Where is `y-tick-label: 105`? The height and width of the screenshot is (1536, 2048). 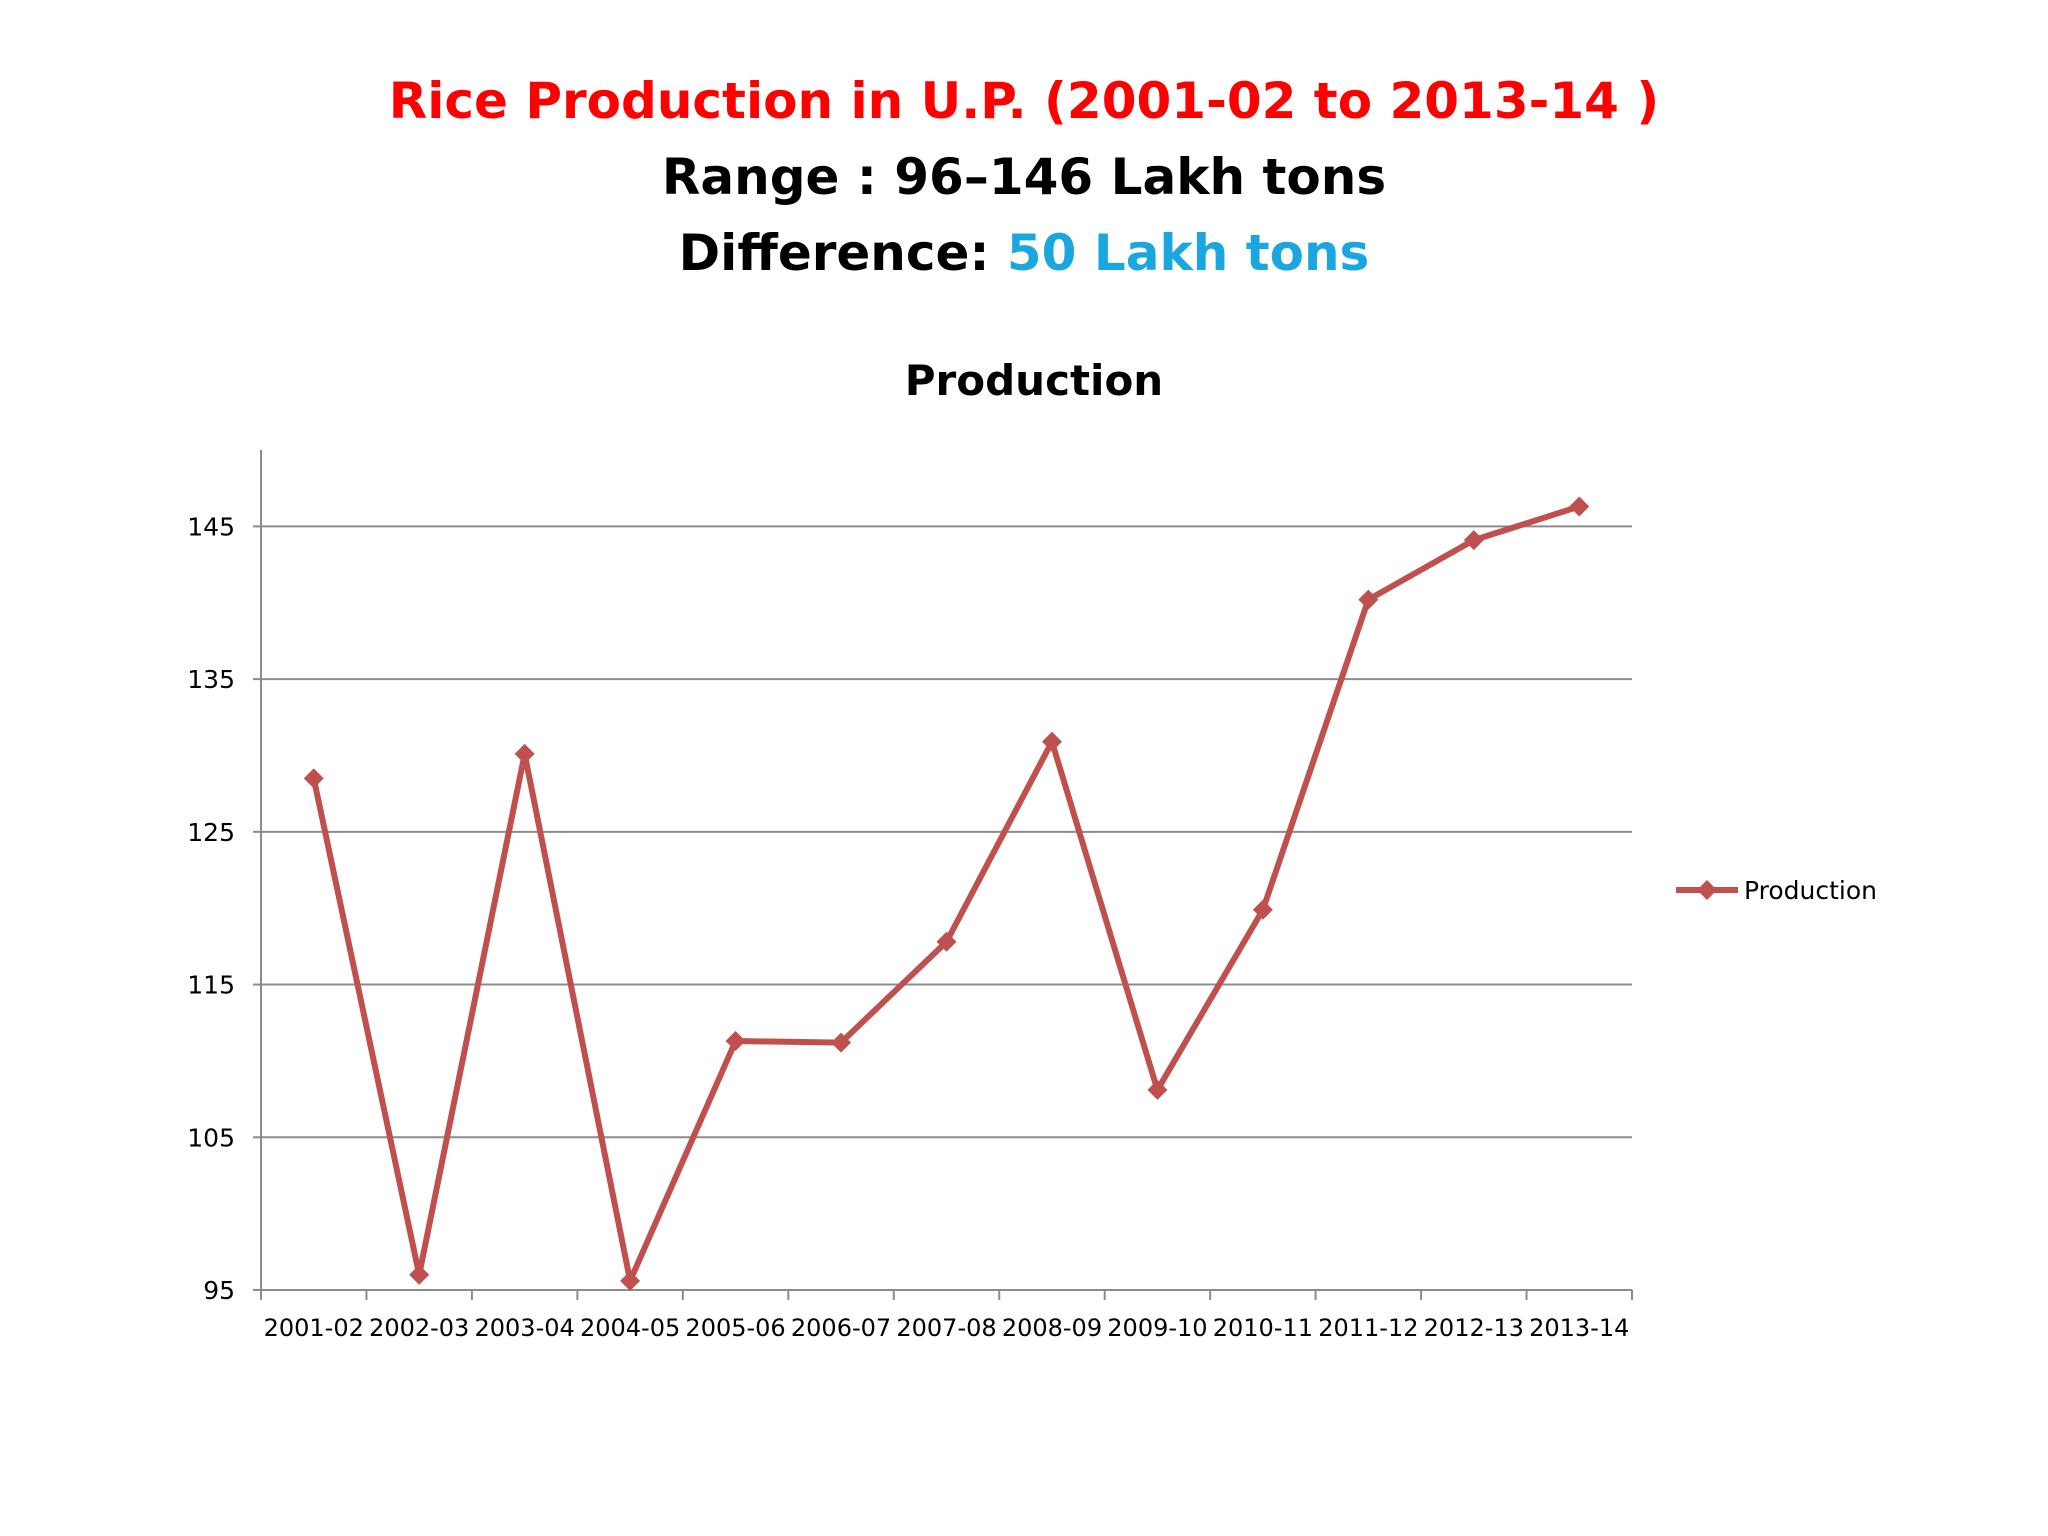 y-tick-label: 105 is located at coordinates (211, 1137).